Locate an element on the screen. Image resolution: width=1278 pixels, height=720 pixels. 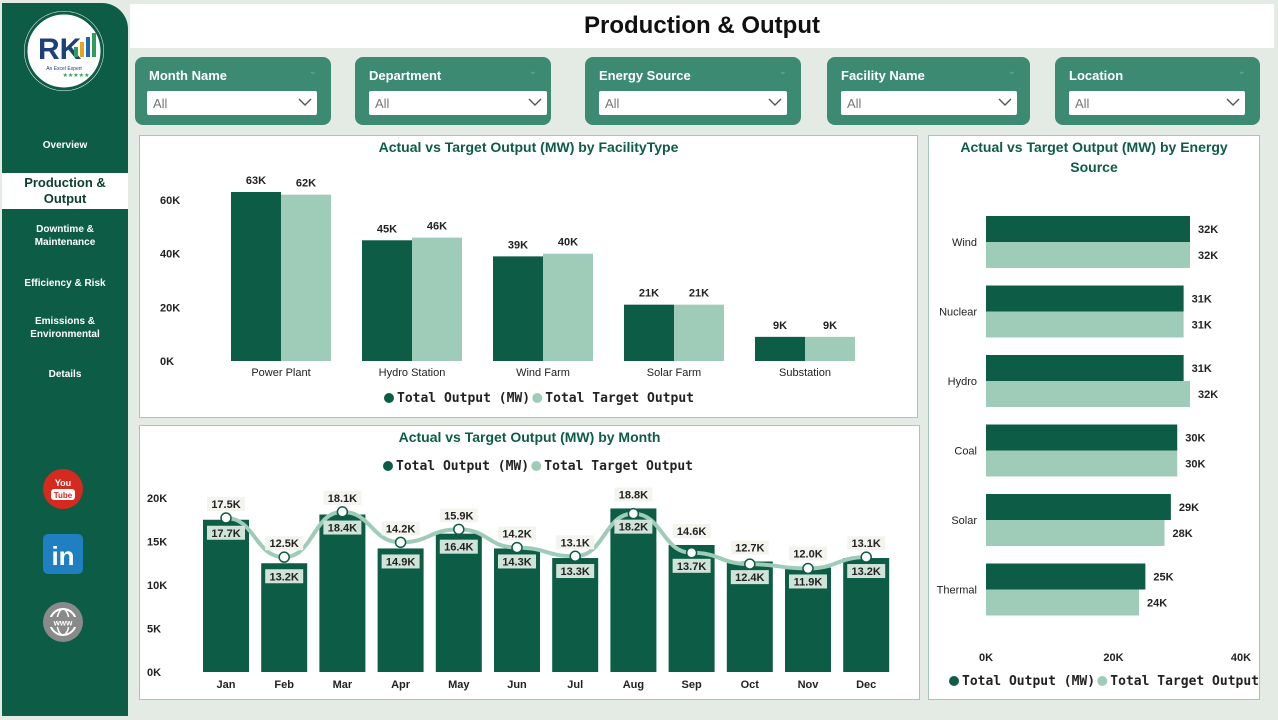
target-data-label: 14.9K is located at coordinates (400, 562).